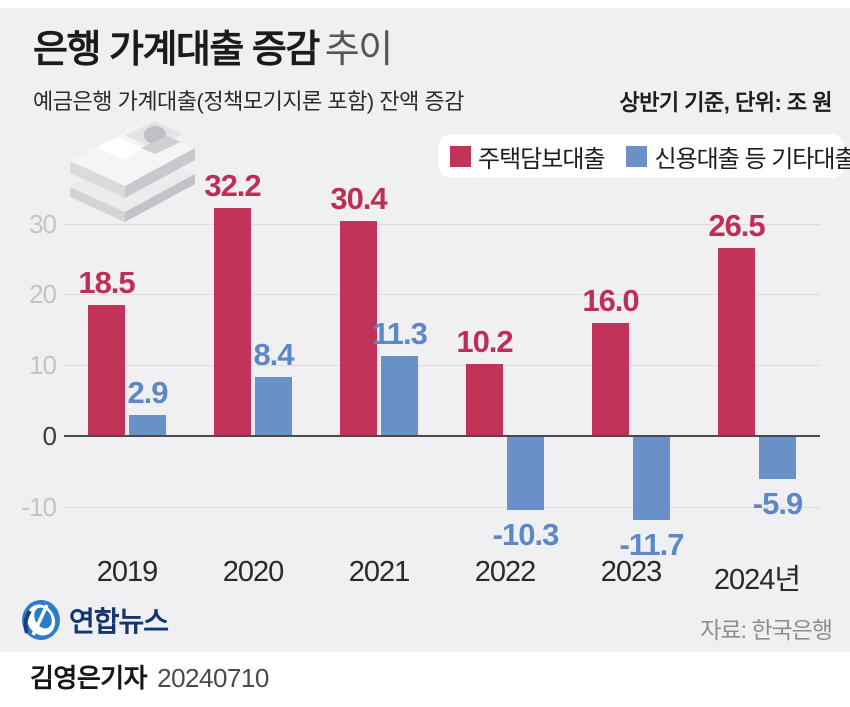 The width and height of the screenshot is (850, 707). Describe the element at coordinates (176, 50) in the screenshot. I see `title-main: 은행 가계대출 증감` at that location.